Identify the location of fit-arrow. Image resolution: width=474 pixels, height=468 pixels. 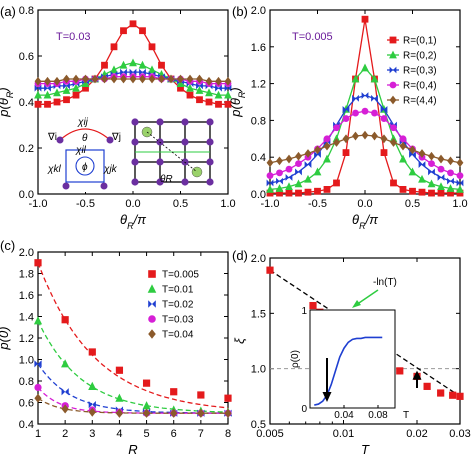
(367, 297).